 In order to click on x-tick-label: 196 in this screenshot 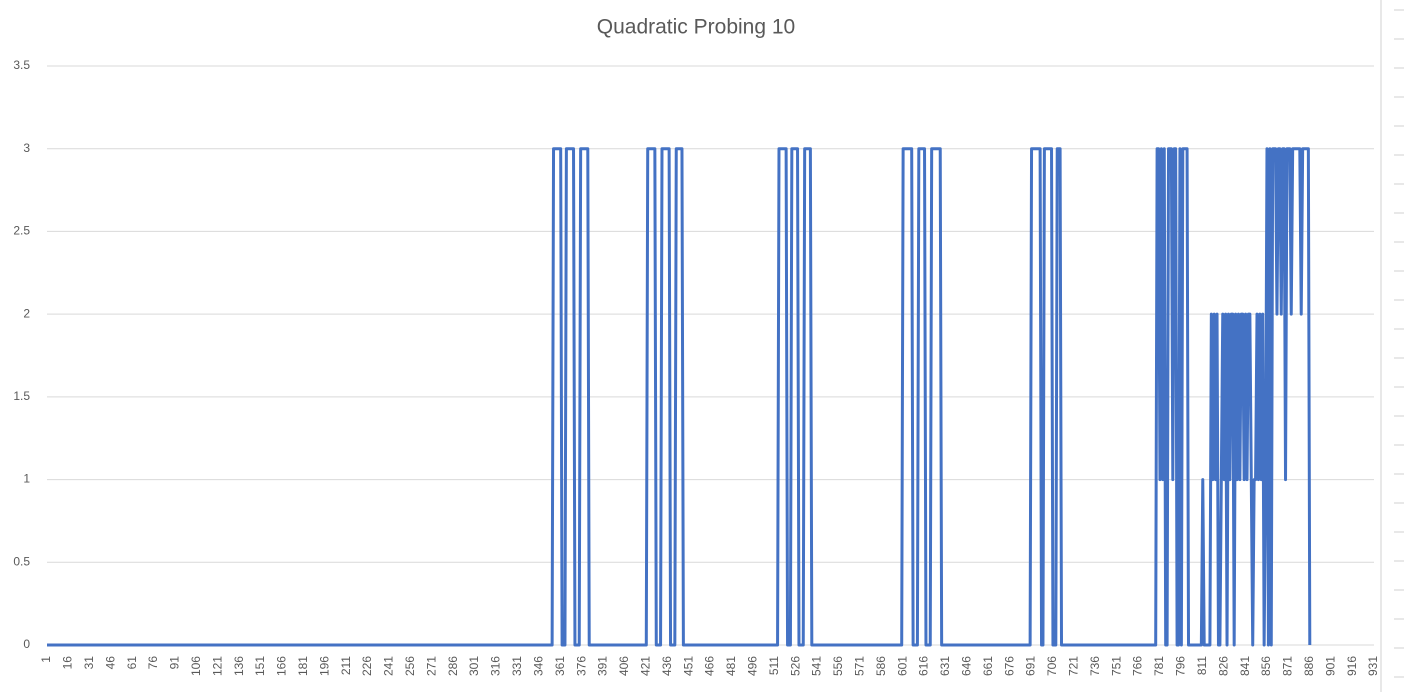, I will do `click(324, 666)`.